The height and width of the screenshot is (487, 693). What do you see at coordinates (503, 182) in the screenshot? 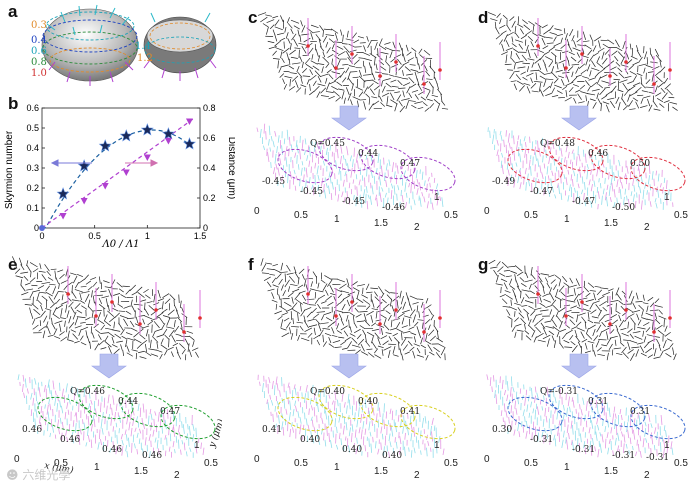
I see `skyrmion-number-label: -0.49` at bounding box center [503, 182].